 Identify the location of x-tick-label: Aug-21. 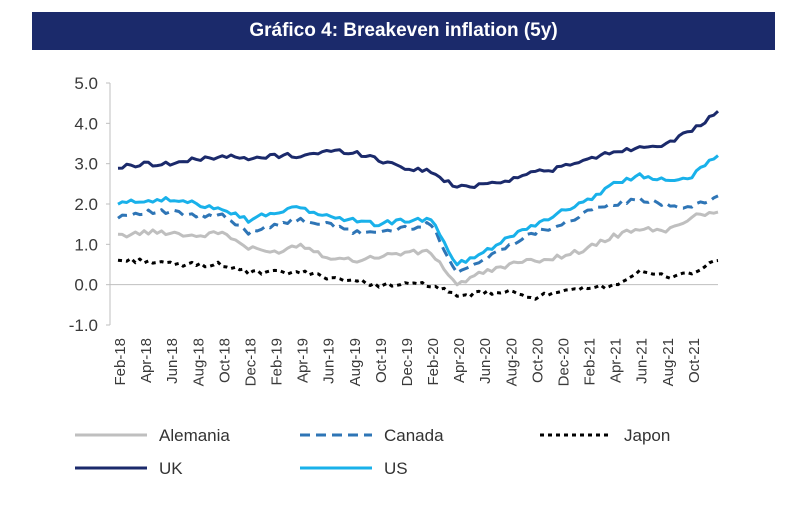
(668, 362).